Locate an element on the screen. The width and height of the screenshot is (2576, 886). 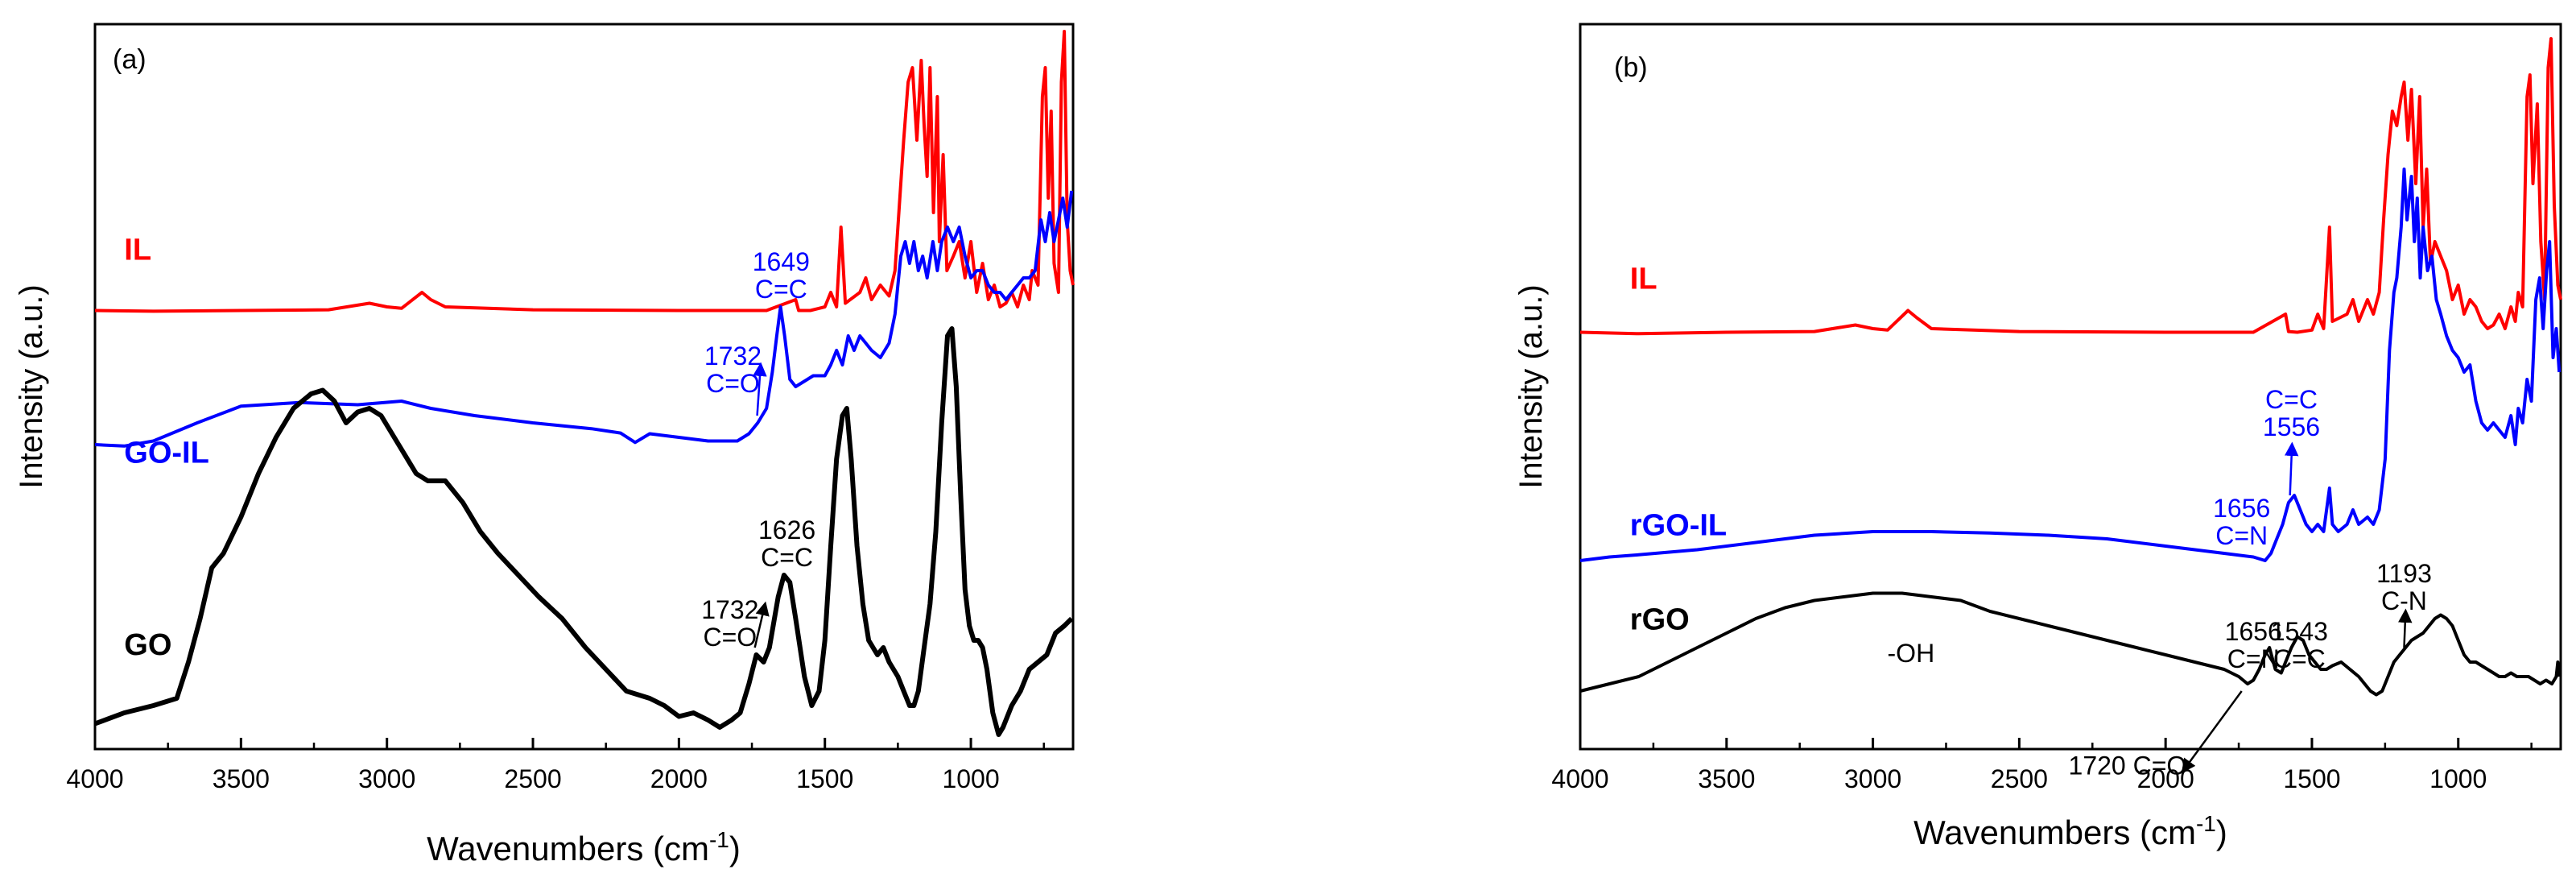
panel-label: (b) is located at coordinates (1631, 67).